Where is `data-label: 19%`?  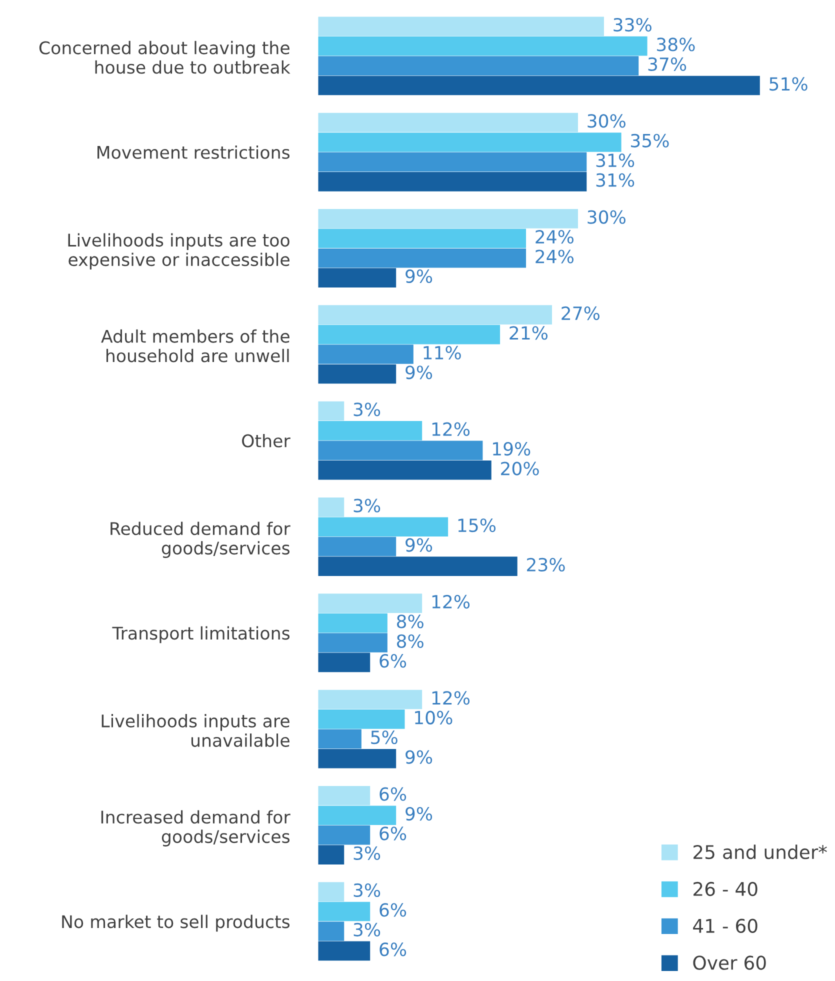 data-label: 19% is located at coordinates (511, 449).